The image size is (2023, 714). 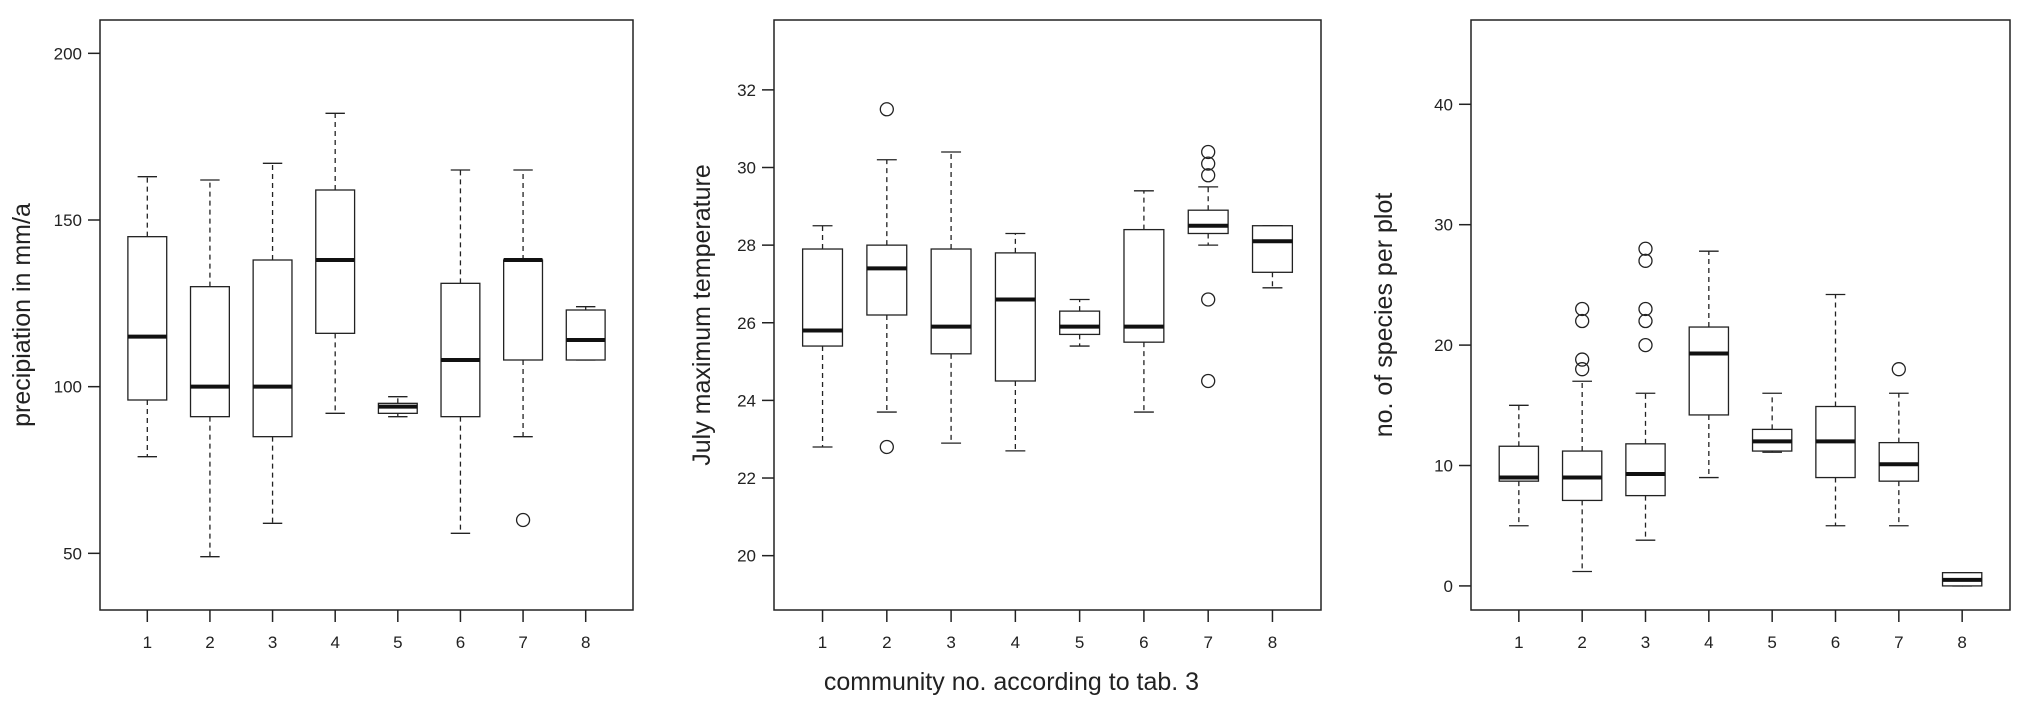 What do you see at coordinates (746, 245) in the screenshot?
I see `y-tick-label: 28` at bounding box center [746, 245].